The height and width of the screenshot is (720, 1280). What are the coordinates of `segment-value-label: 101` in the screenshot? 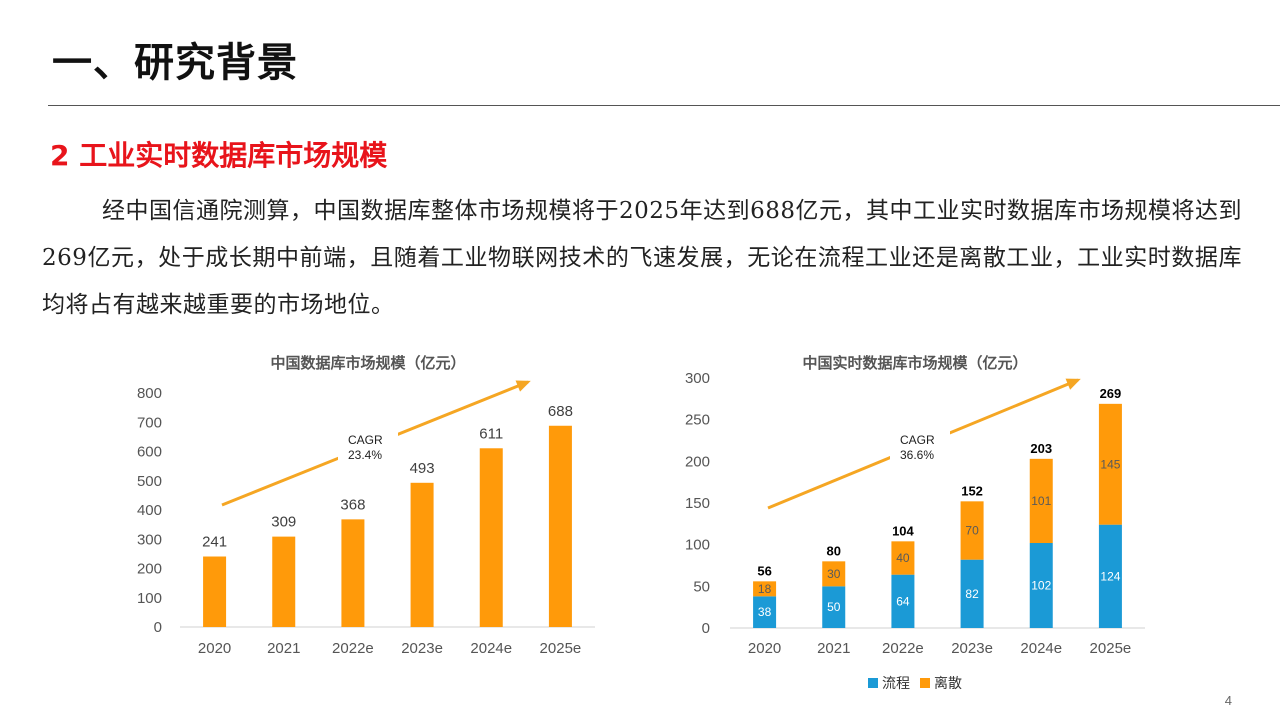 It's located at (1041, 501).